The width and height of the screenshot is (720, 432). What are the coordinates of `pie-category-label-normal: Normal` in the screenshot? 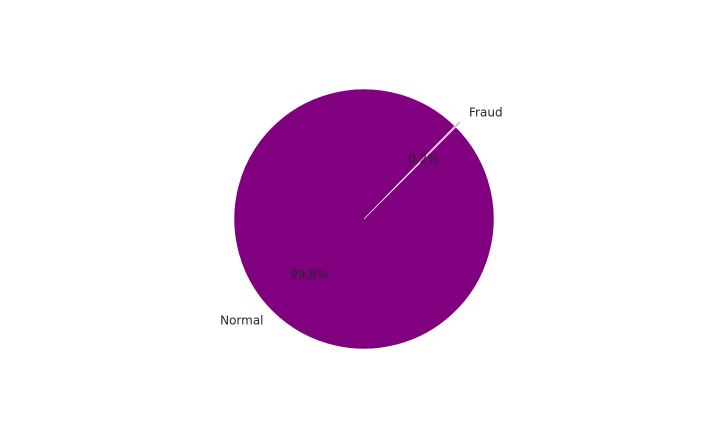 It's located at (241, 321).